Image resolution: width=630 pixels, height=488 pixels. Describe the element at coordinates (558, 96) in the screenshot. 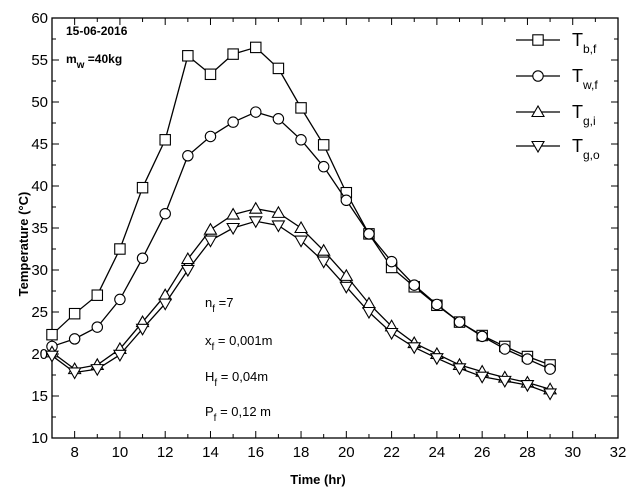

I see `legend: Tb,f Tw,f Tg,i Tg,o` at that location.